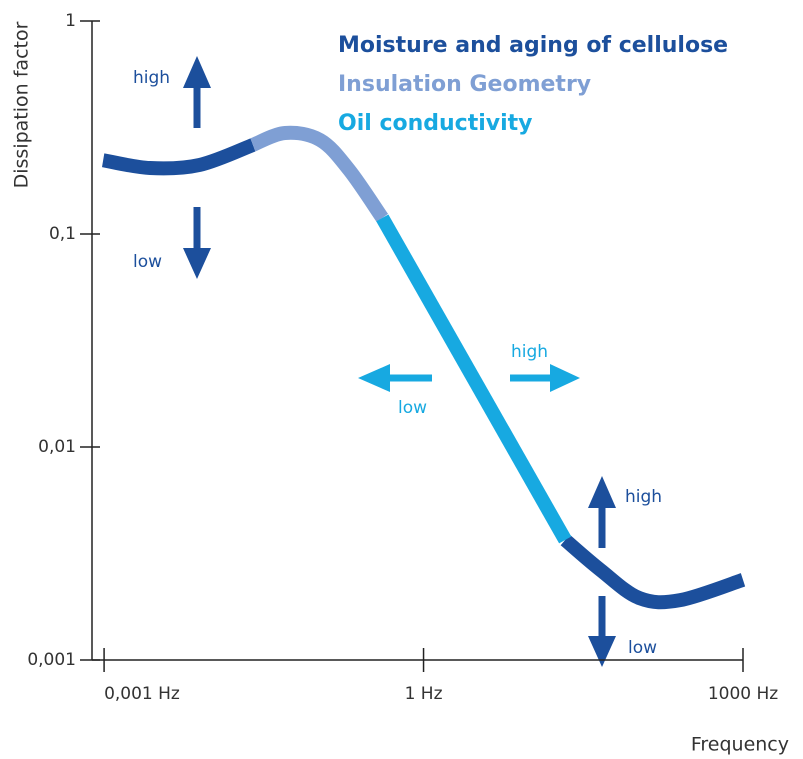 The height and width of the screenshot is (759, 803). I want to click on x-axis-label: Frequency, so click(740, 745).